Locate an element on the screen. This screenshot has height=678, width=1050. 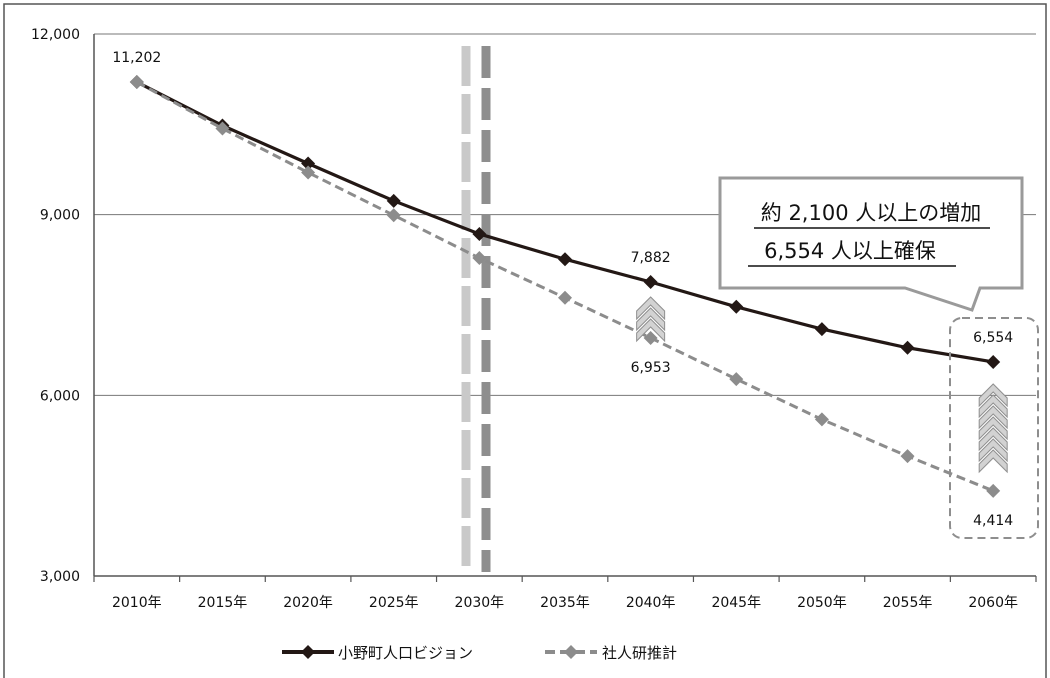
data-label: 4,414 is located at coordinates (993, 521).